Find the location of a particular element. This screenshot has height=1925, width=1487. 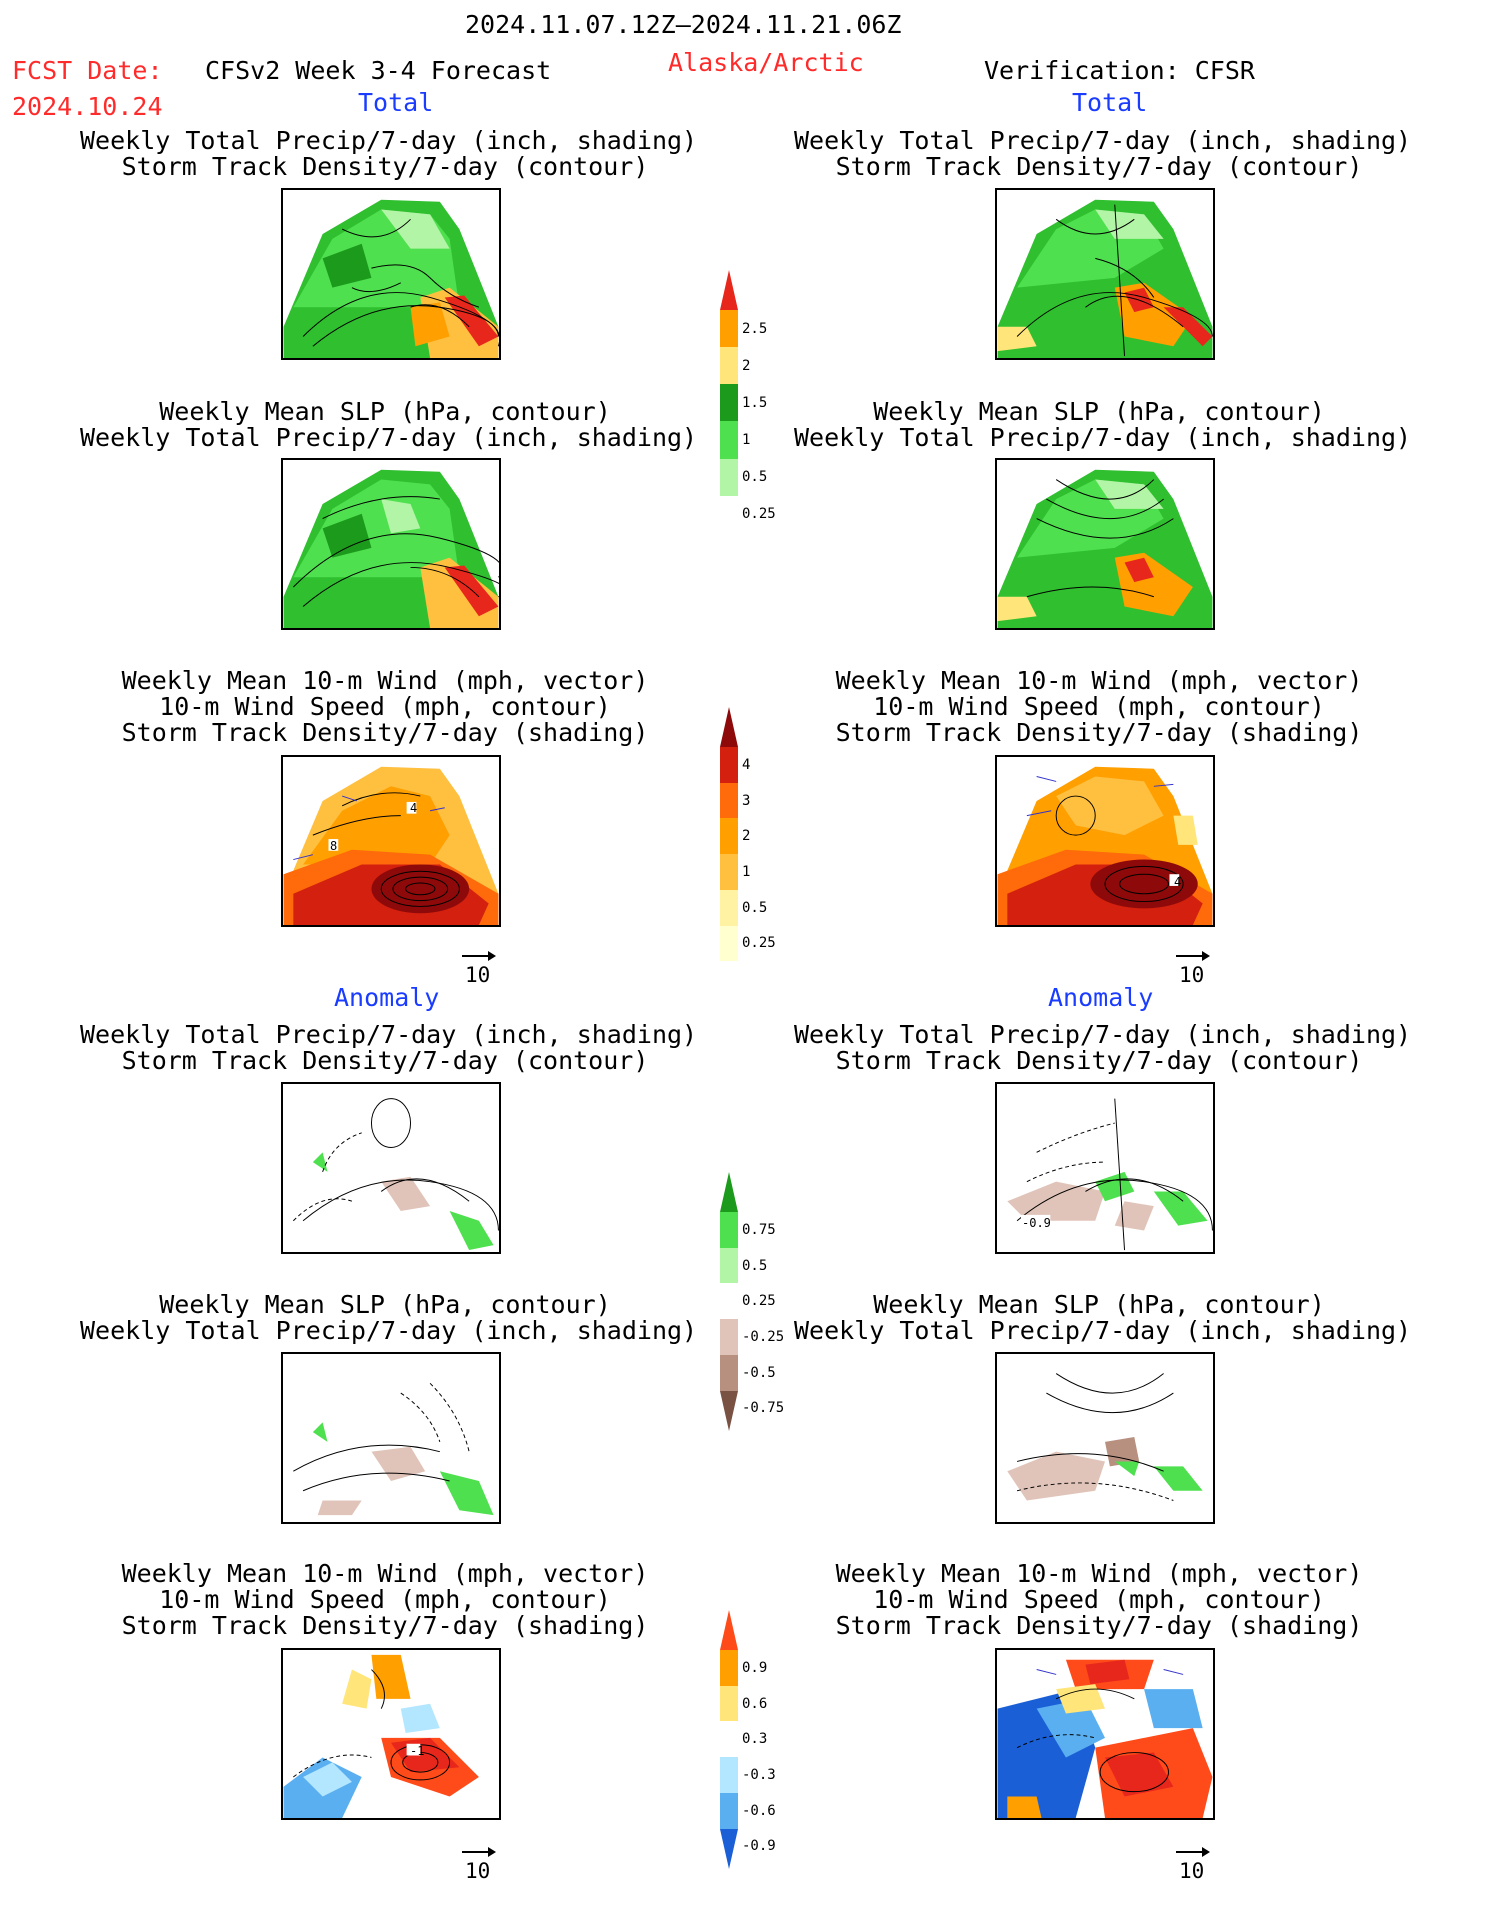

section-anomaly-right: Anomaly is located at coordinates (1101, 997).